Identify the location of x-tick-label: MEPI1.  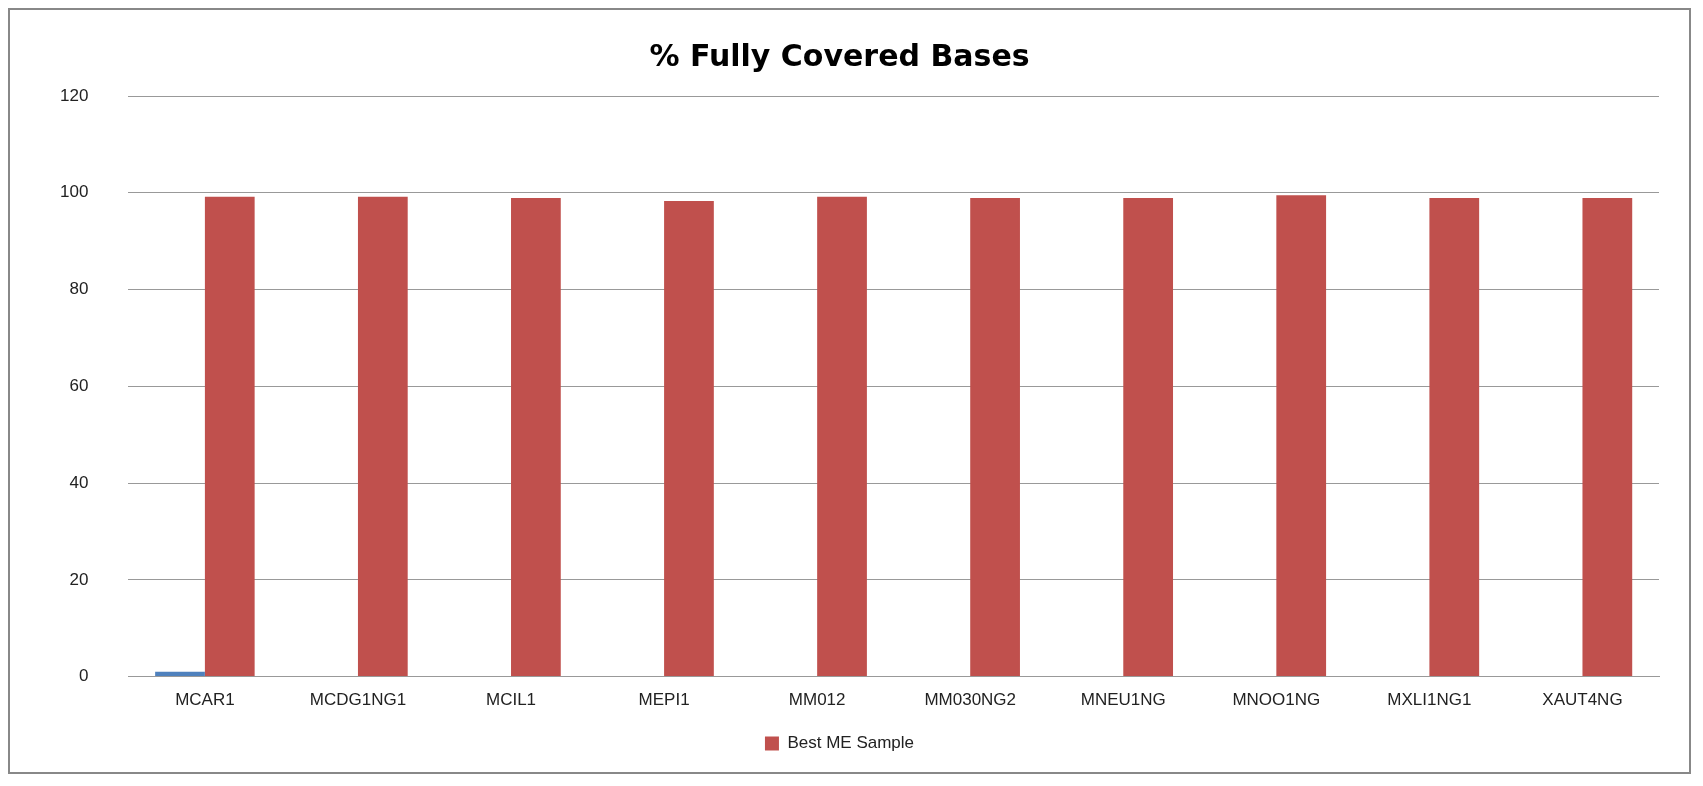
(664, 700).